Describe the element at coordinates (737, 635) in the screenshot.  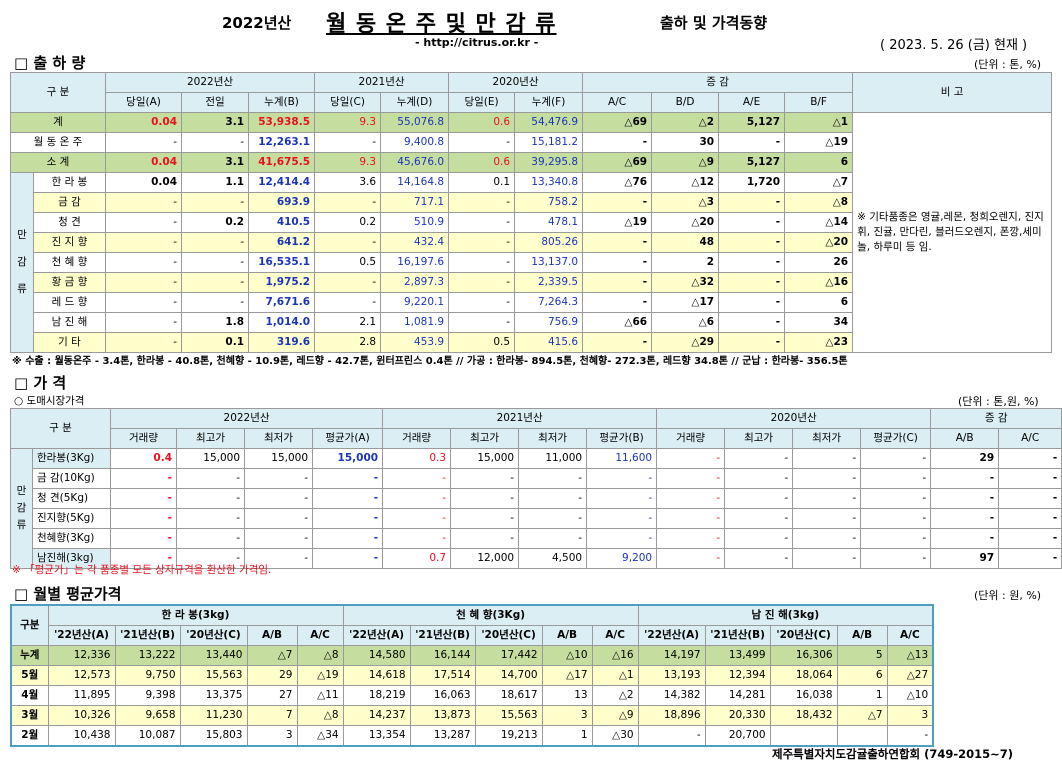
I see `subcol: '21년산(B)` at that location.